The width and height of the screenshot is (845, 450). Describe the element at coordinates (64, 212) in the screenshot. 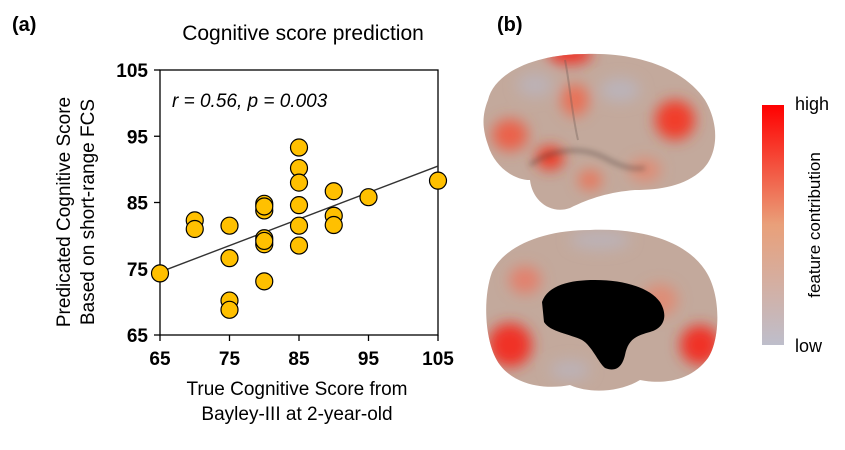

I see `y-axis-label-line1: Predicated Cognitive Score` at that location.